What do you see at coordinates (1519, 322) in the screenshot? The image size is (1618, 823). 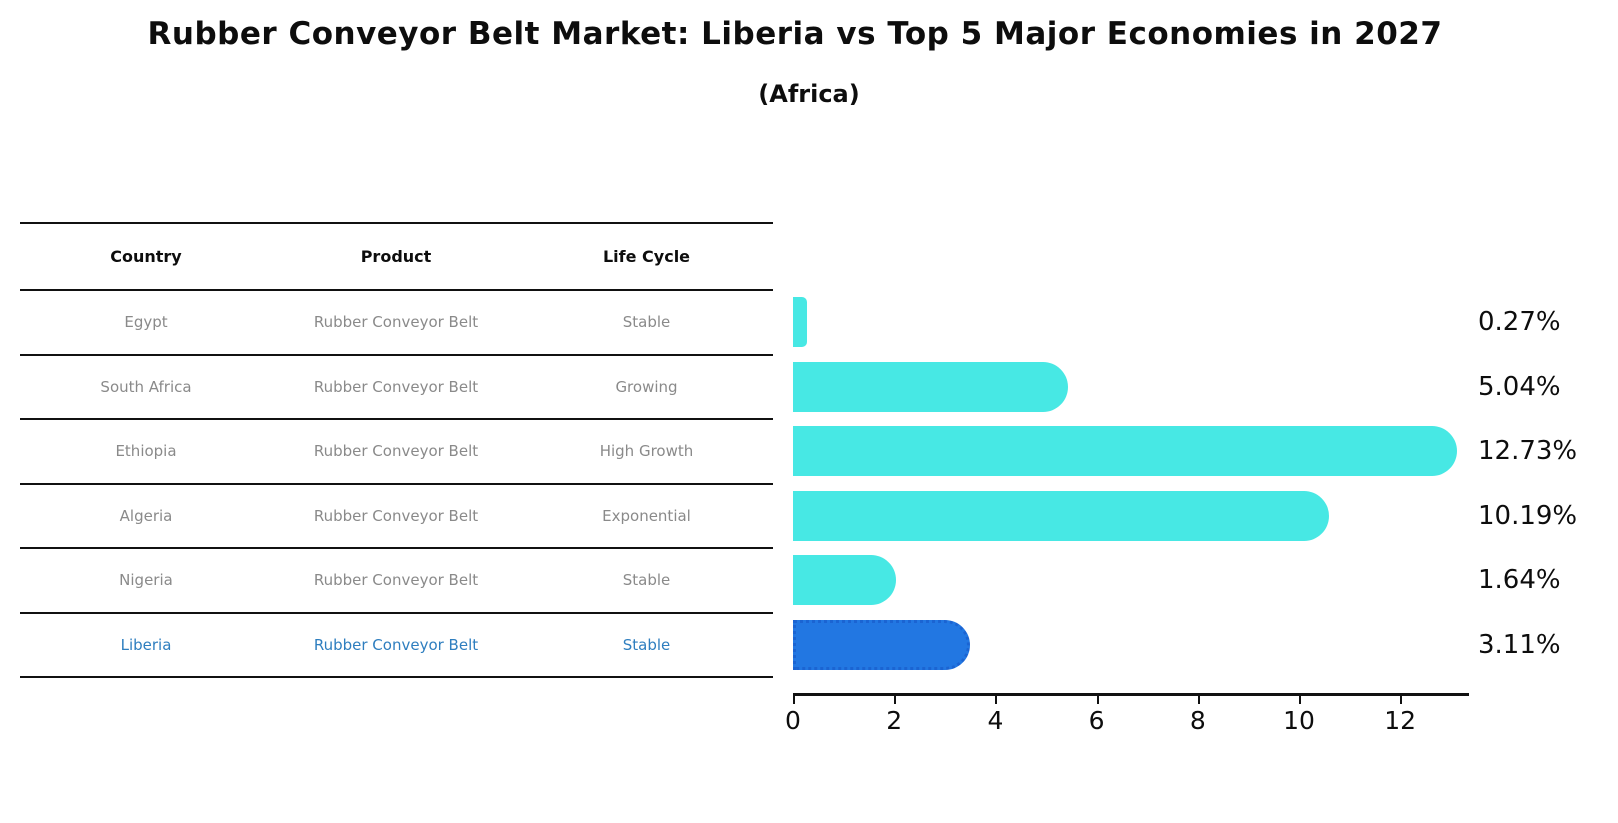 I see `value-label-egypt: 0.27%` at bounding box center [1519, 322].